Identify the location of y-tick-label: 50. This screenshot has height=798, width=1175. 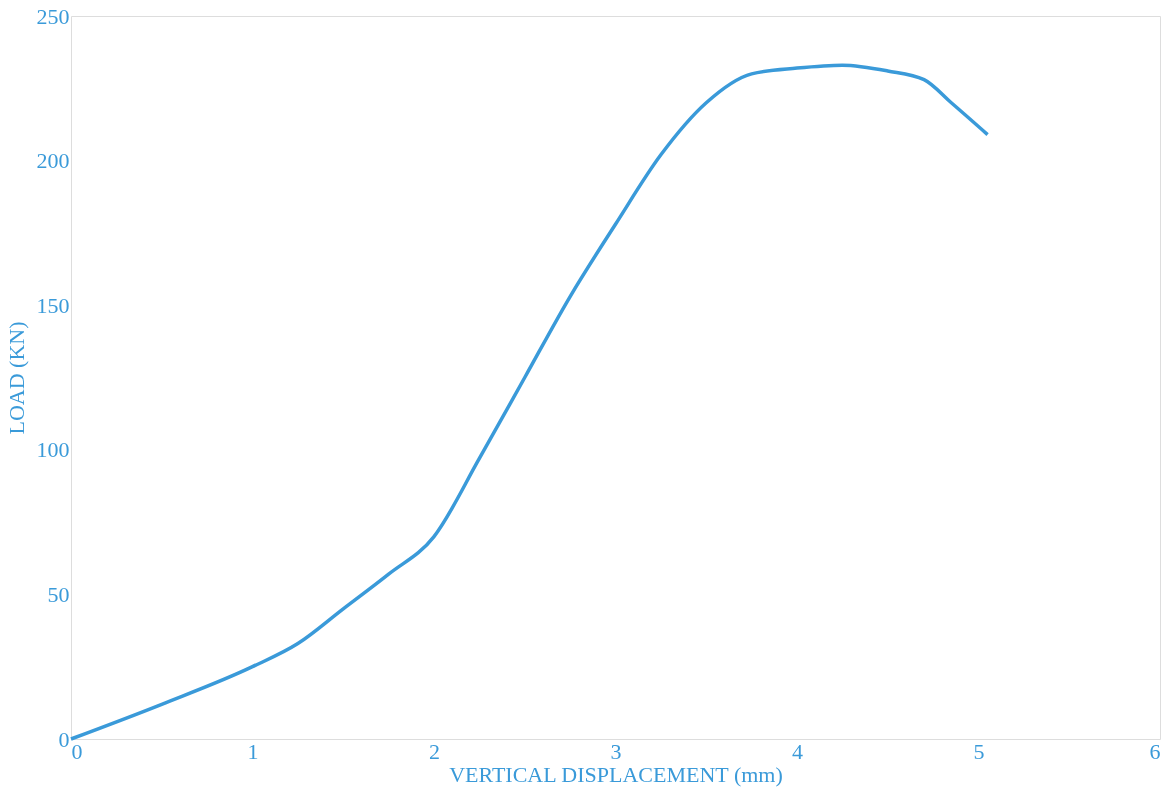
(58, 594).